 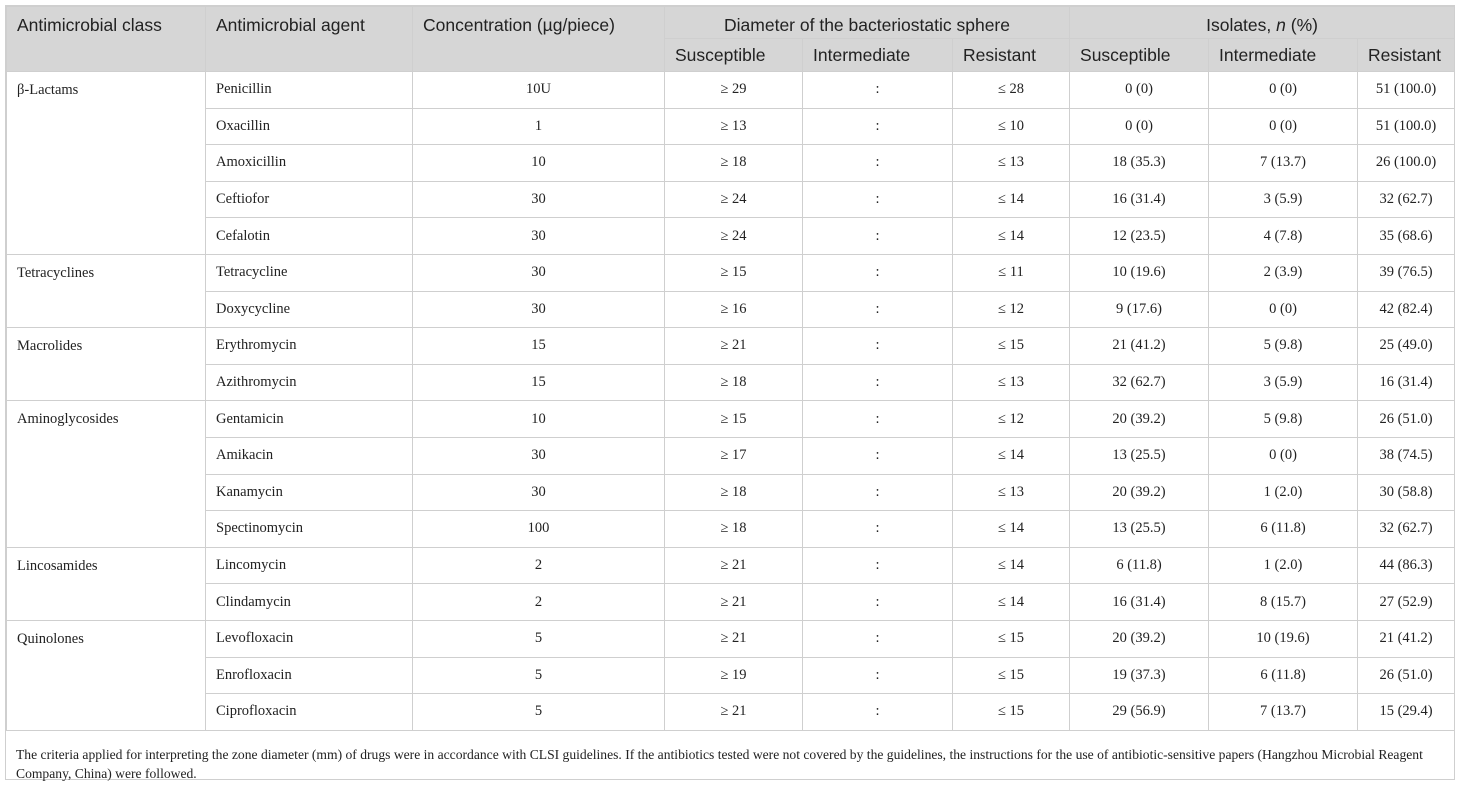 I want to click on agent-cell: Kanamycin, so click(x=309, y=492).